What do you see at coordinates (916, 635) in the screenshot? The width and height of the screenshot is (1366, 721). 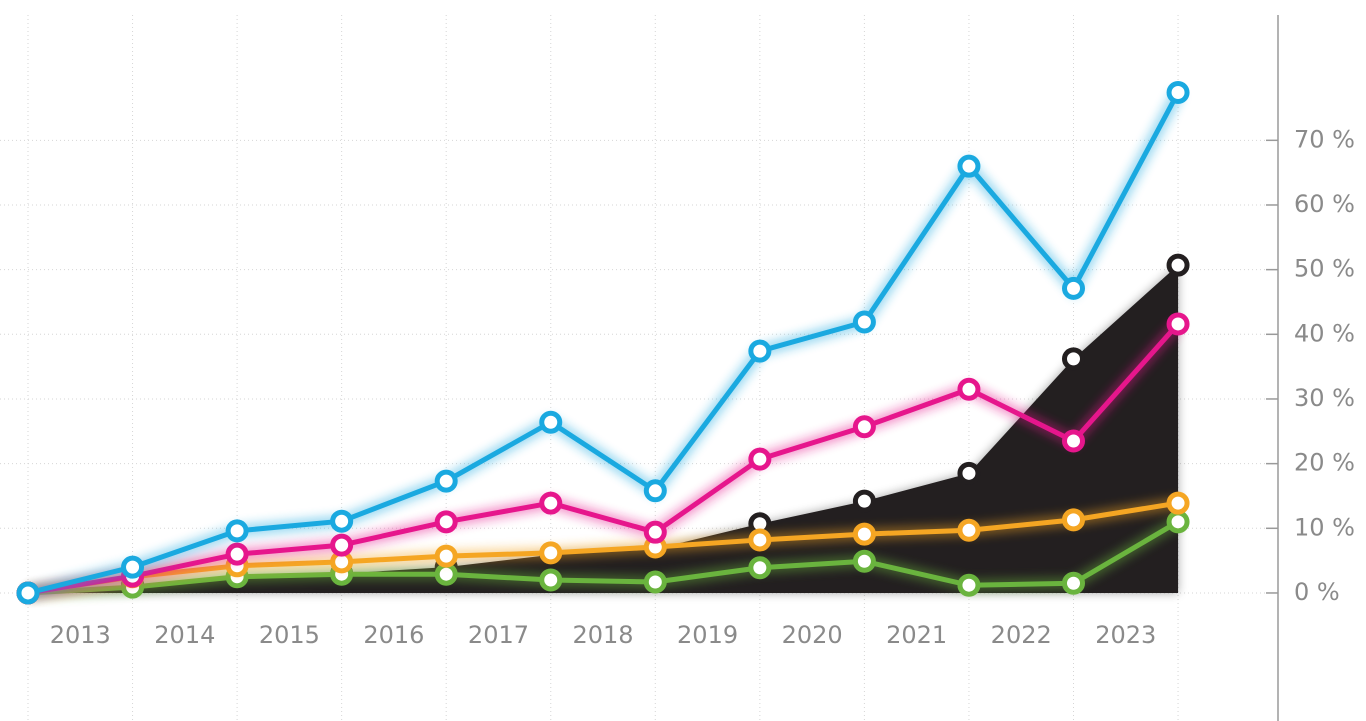 I see `x-tick-label: 2021` at bounding box center [916, 635].